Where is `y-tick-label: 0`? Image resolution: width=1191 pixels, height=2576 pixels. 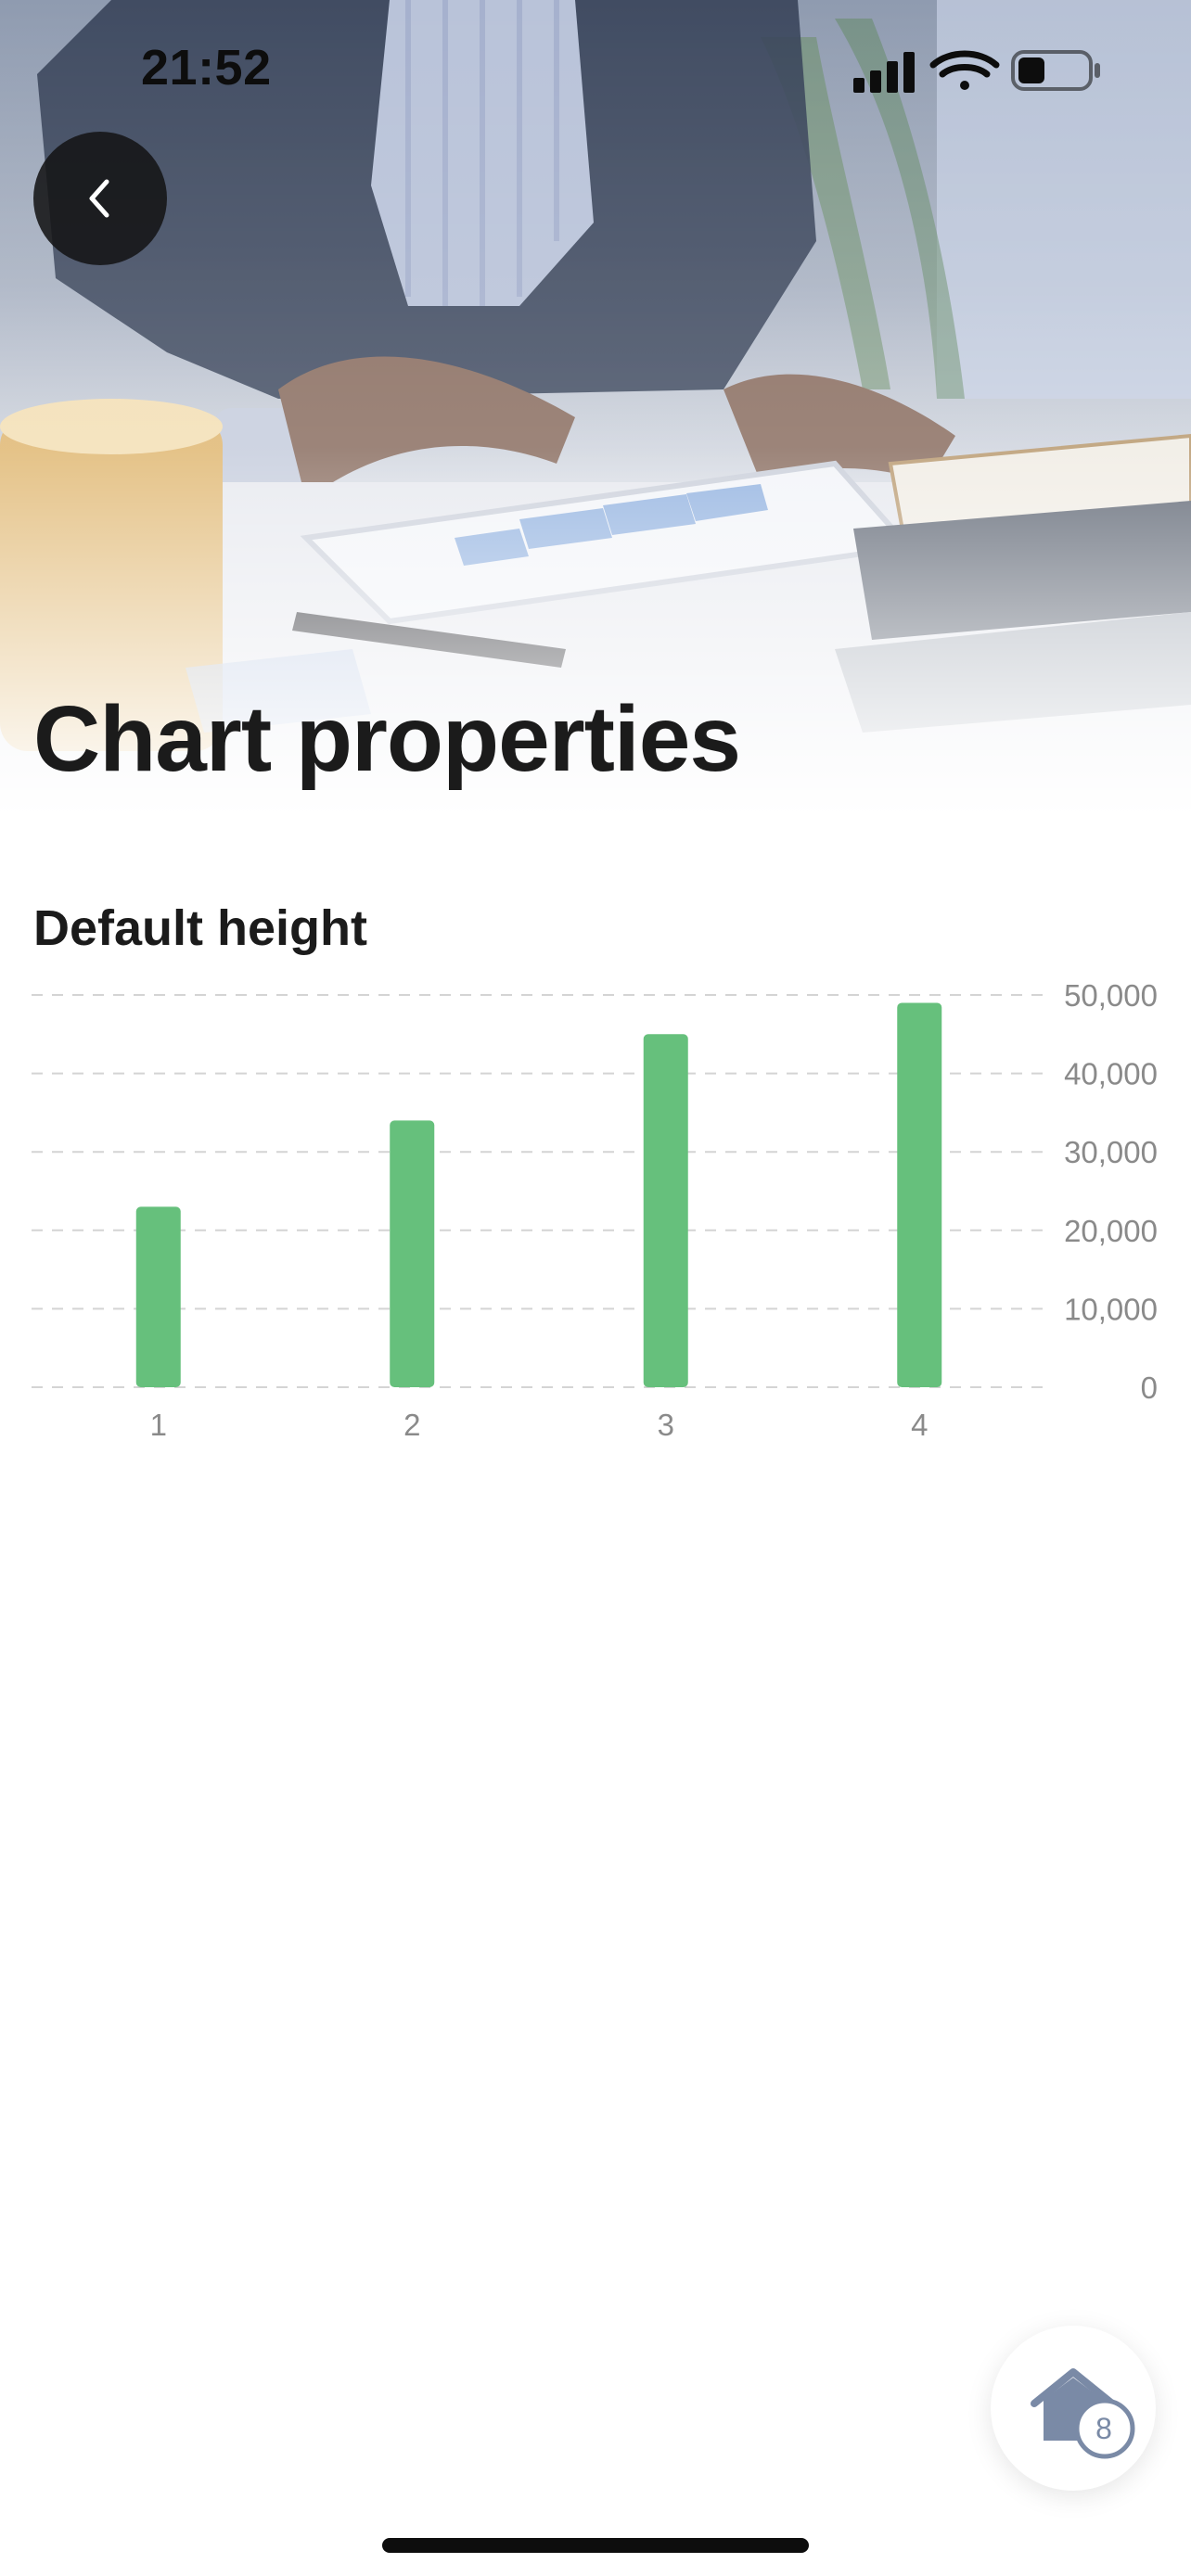
y-tick-label: 0 is located at coordinates (1149, 1388).